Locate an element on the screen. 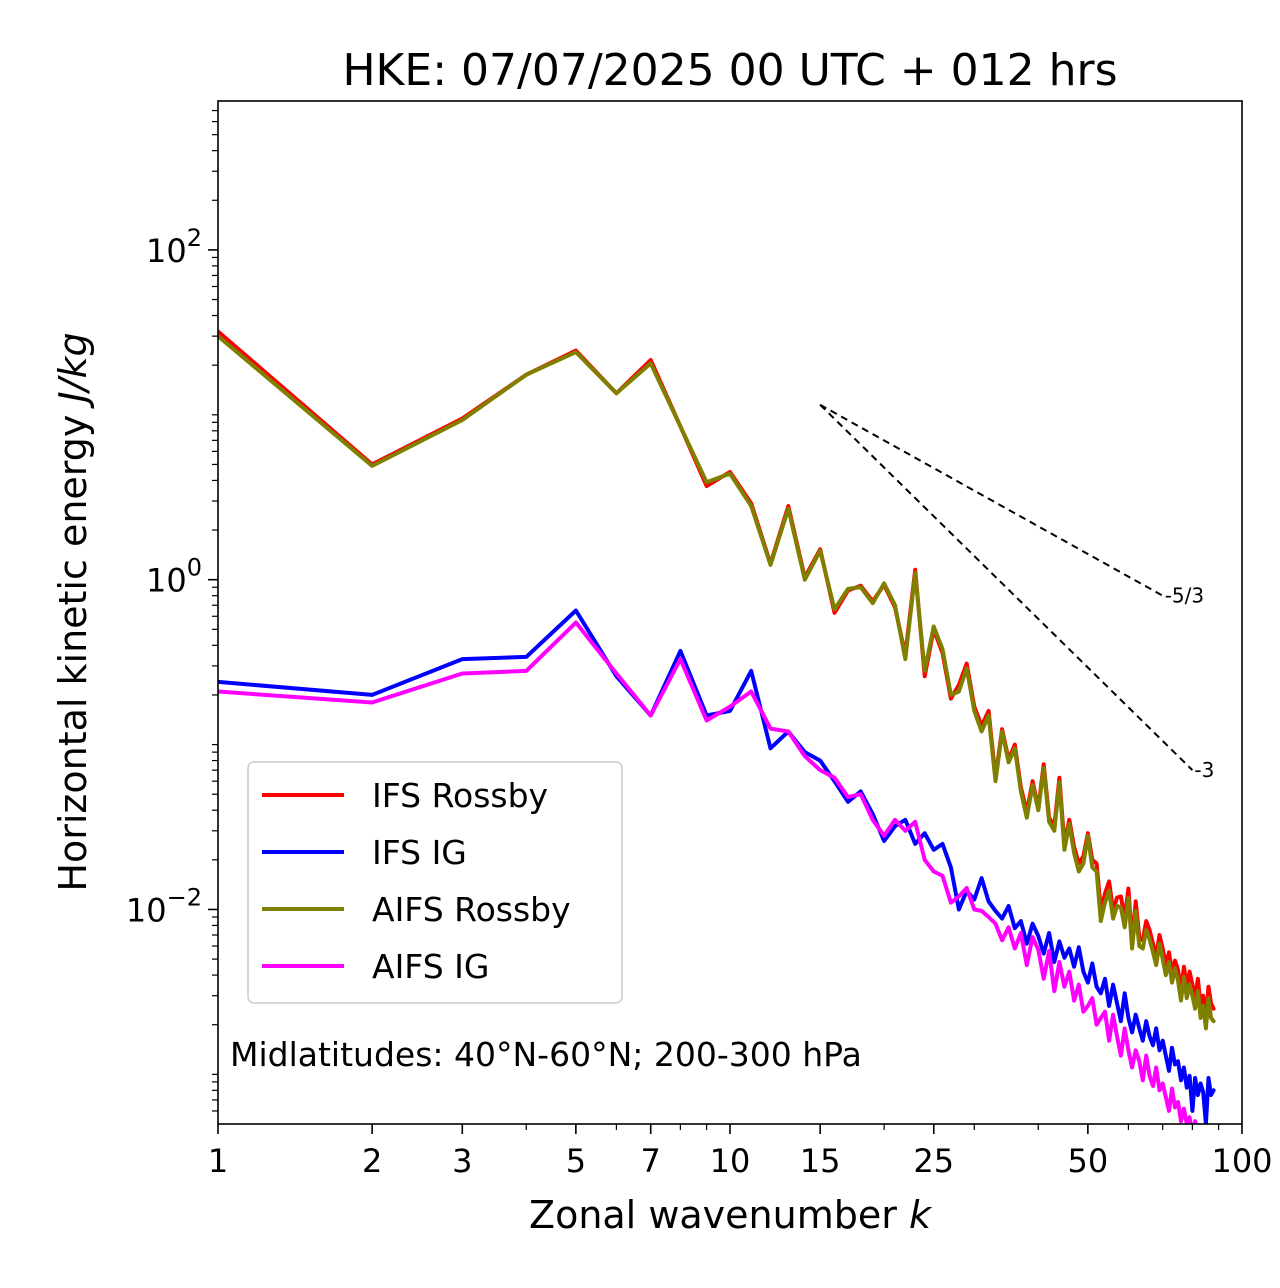 Image resolution: width=1280 pixels, height=1288 pixels. x-tick-labels: 1 2 3 5 7 10 15 25 50 100 is located at coordinates (740, 1161).